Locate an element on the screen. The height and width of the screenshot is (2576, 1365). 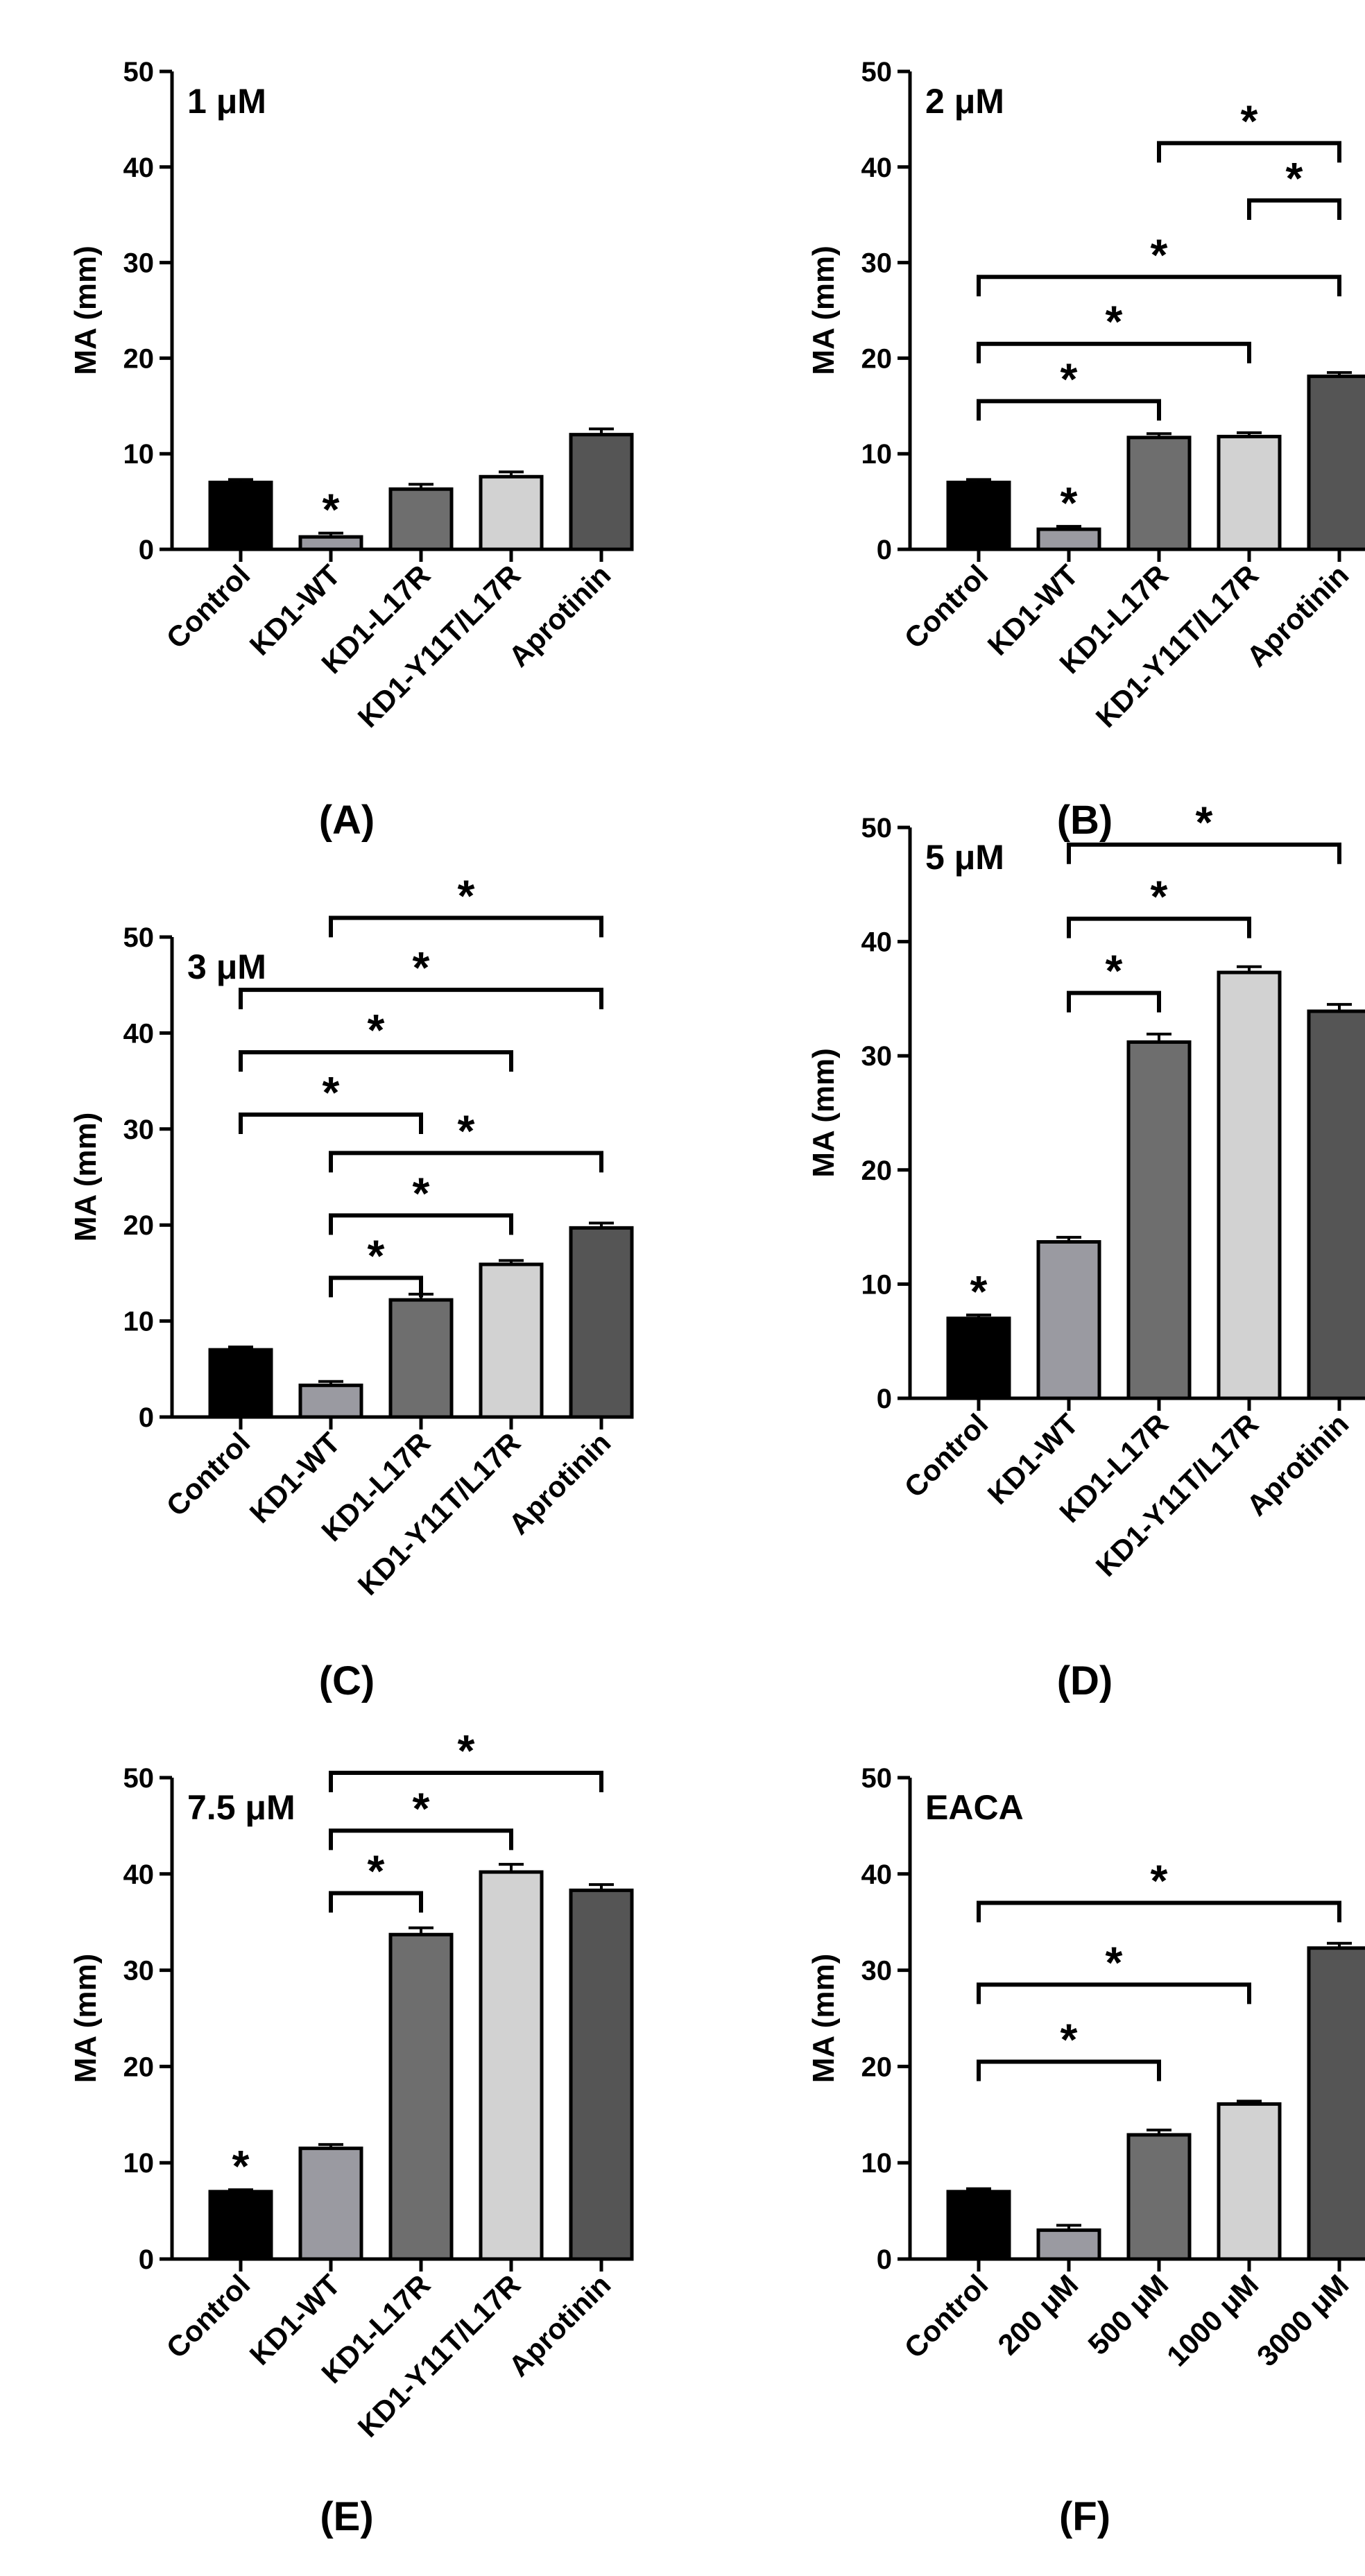
panel-label: (F) is located at coordinates (1084, 2516).